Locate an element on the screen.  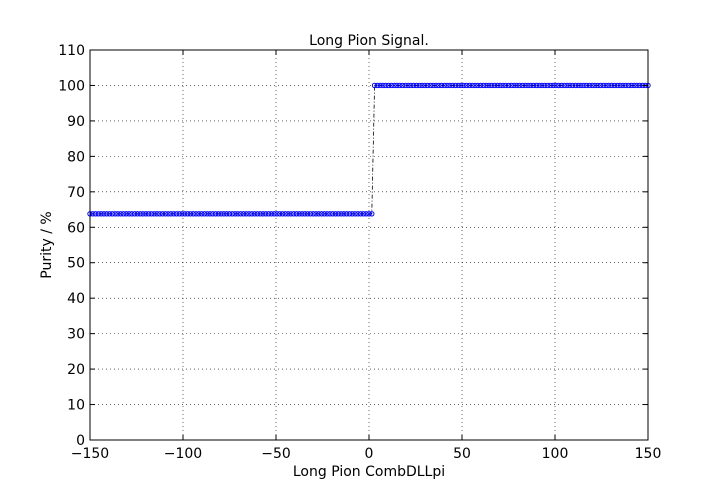
x-axis-label: Long Pion CombDLLpi is located at coordinates (369, 472).